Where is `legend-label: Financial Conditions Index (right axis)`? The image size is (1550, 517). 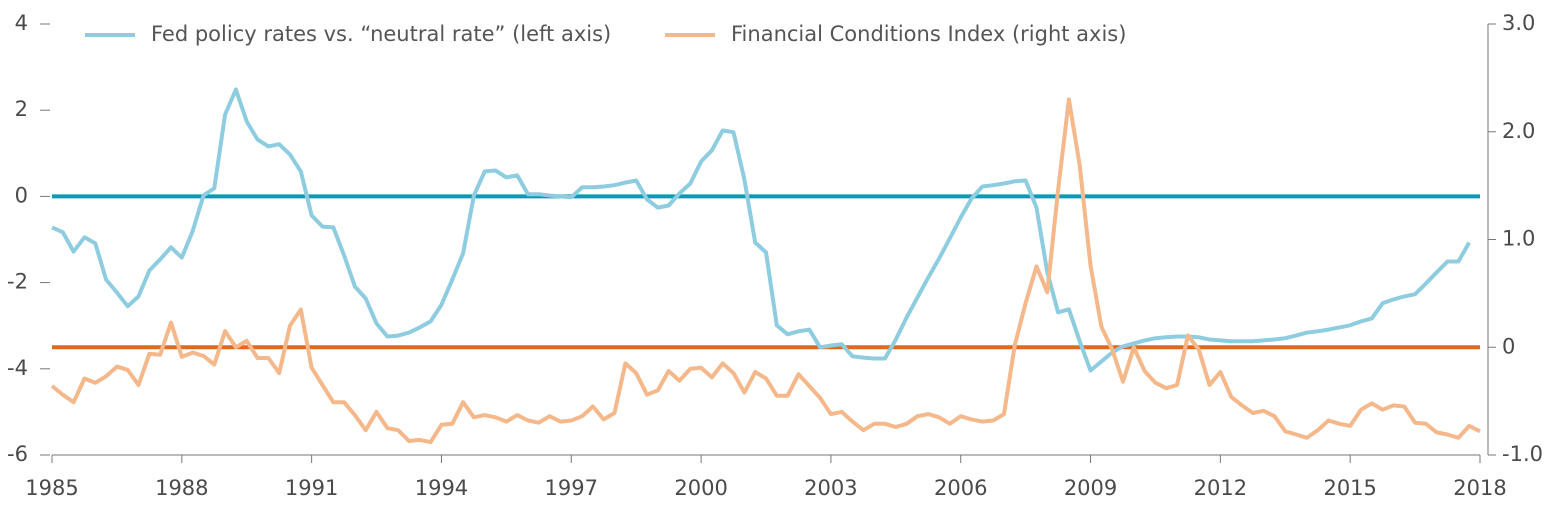 legend-label: Financial Conditions Index (right axis) is located at coordinates (928, 34).